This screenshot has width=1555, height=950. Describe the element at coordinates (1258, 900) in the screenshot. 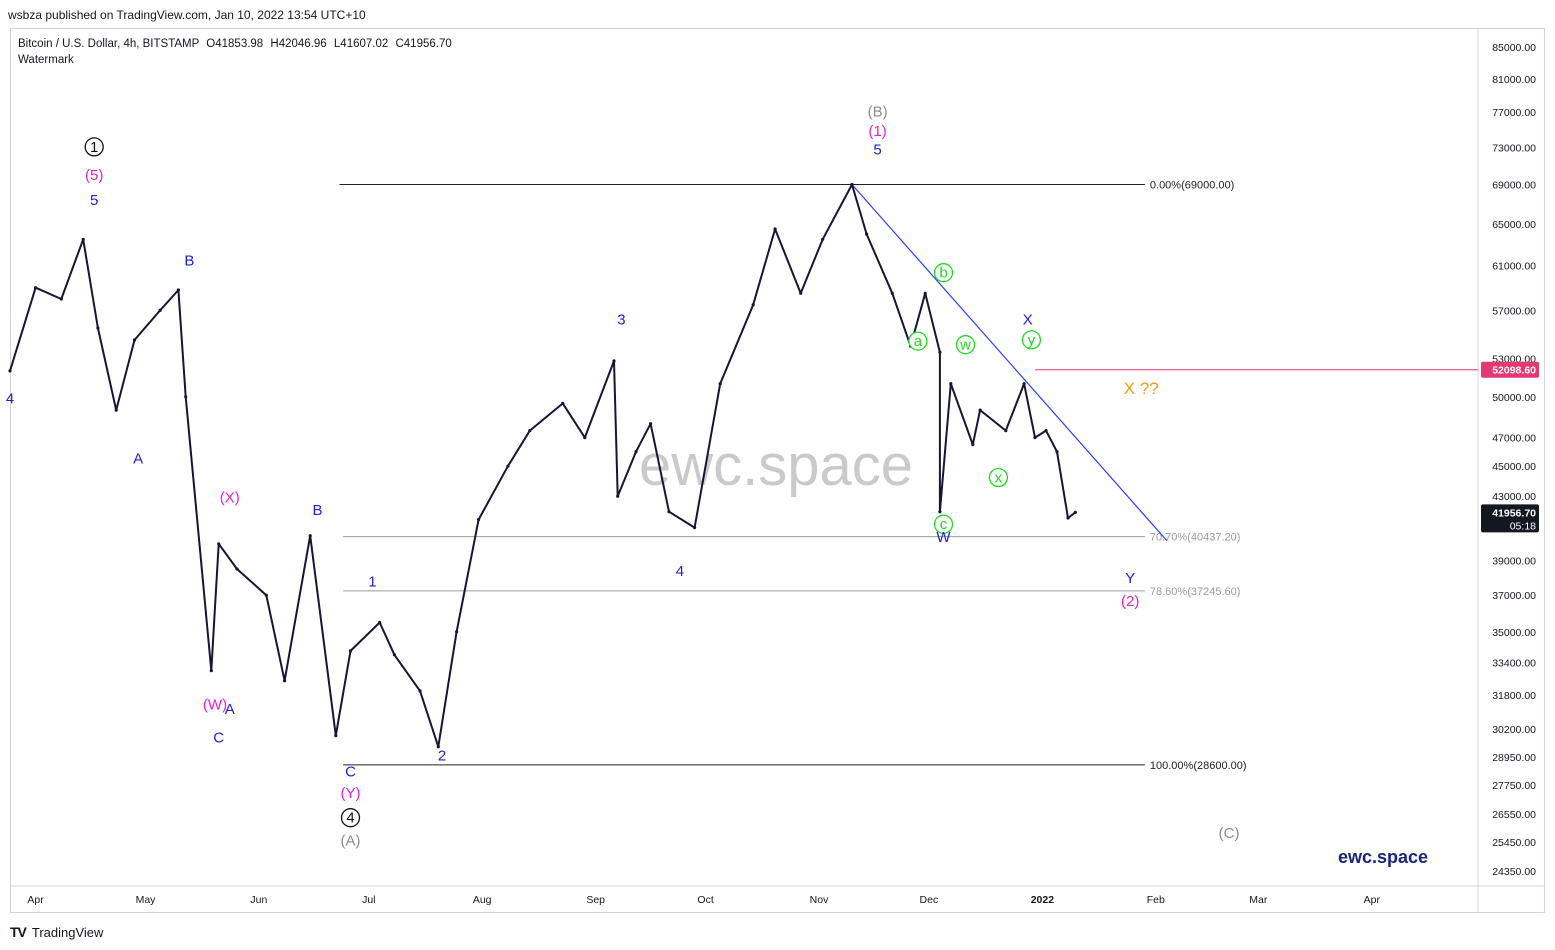

I see `time-tick-label: Mar` at that location.